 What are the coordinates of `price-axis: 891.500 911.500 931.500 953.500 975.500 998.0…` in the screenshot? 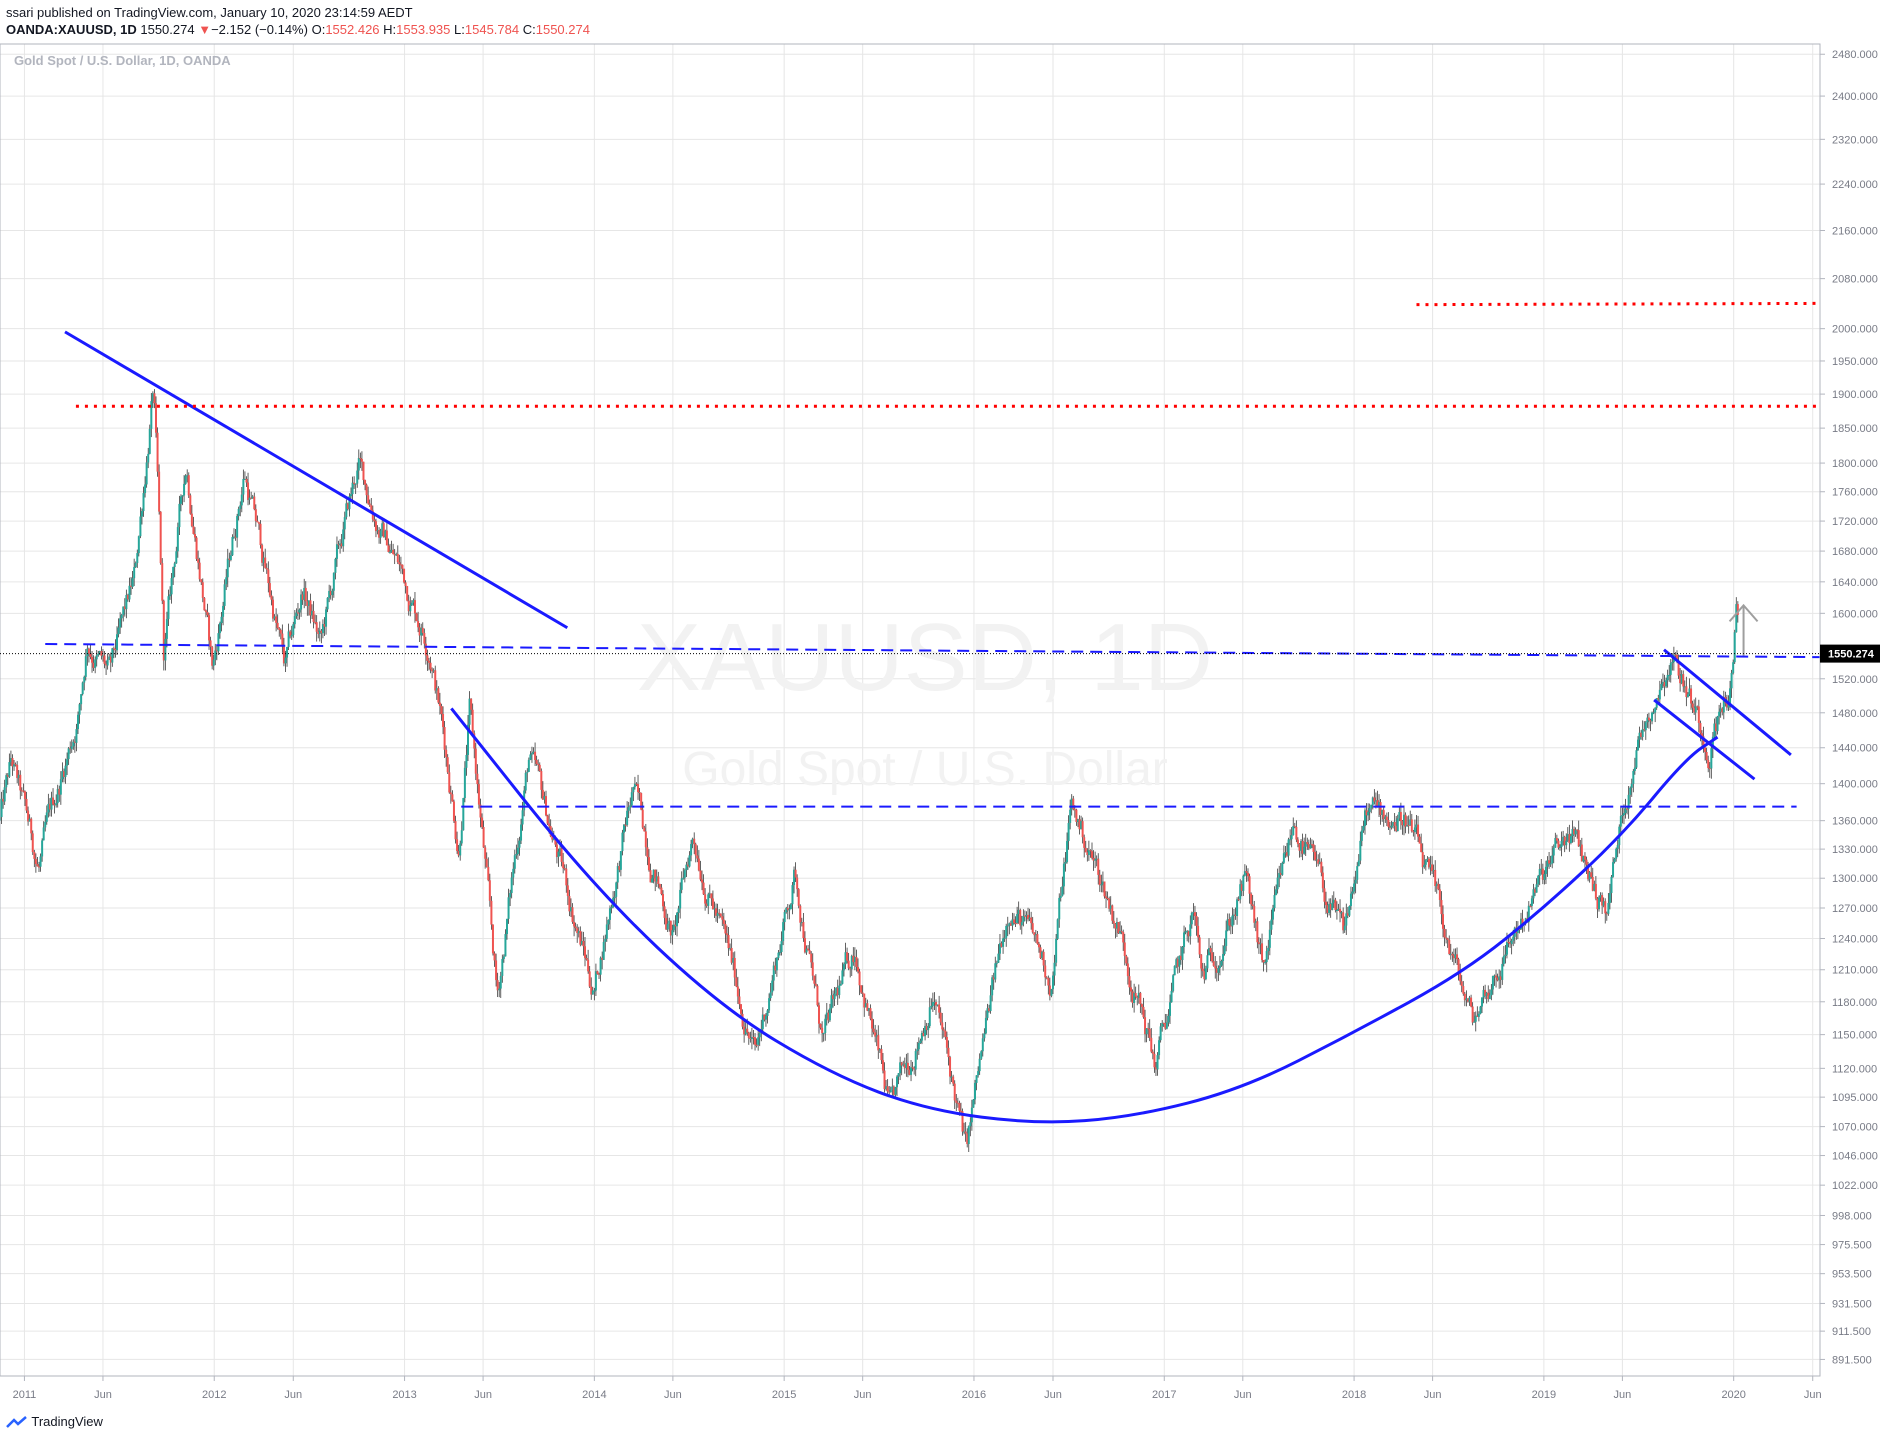 It's located at (1849, 707).